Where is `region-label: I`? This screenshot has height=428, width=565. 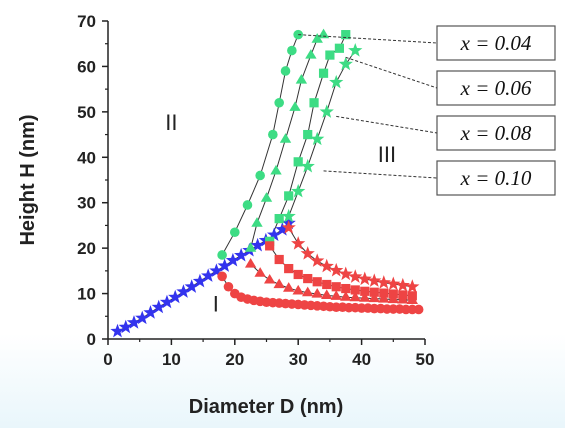
region-label: I is located at coordinates (216, 304).